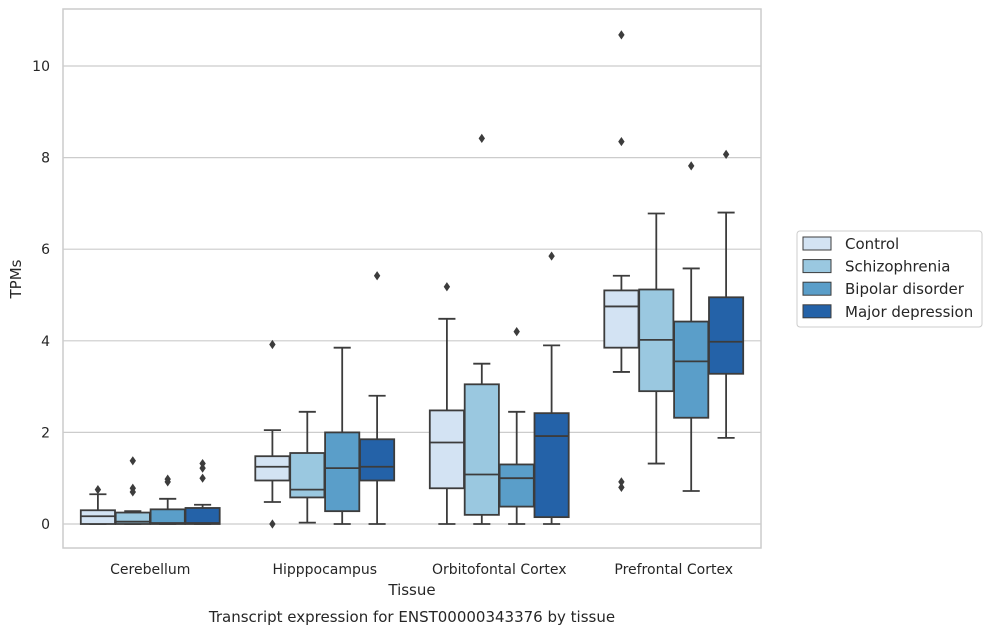 This screenshot has width=992, height=634. Describe the element at coordinates (150, 570) in the screenshot. I see `x-tick-label: Cerebellum` at that location.